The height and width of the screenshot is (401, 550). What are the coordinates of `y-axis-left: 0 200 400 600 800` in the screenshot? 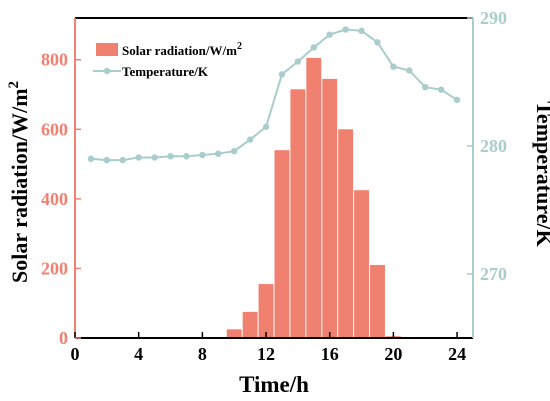 It's located at (61, 199).